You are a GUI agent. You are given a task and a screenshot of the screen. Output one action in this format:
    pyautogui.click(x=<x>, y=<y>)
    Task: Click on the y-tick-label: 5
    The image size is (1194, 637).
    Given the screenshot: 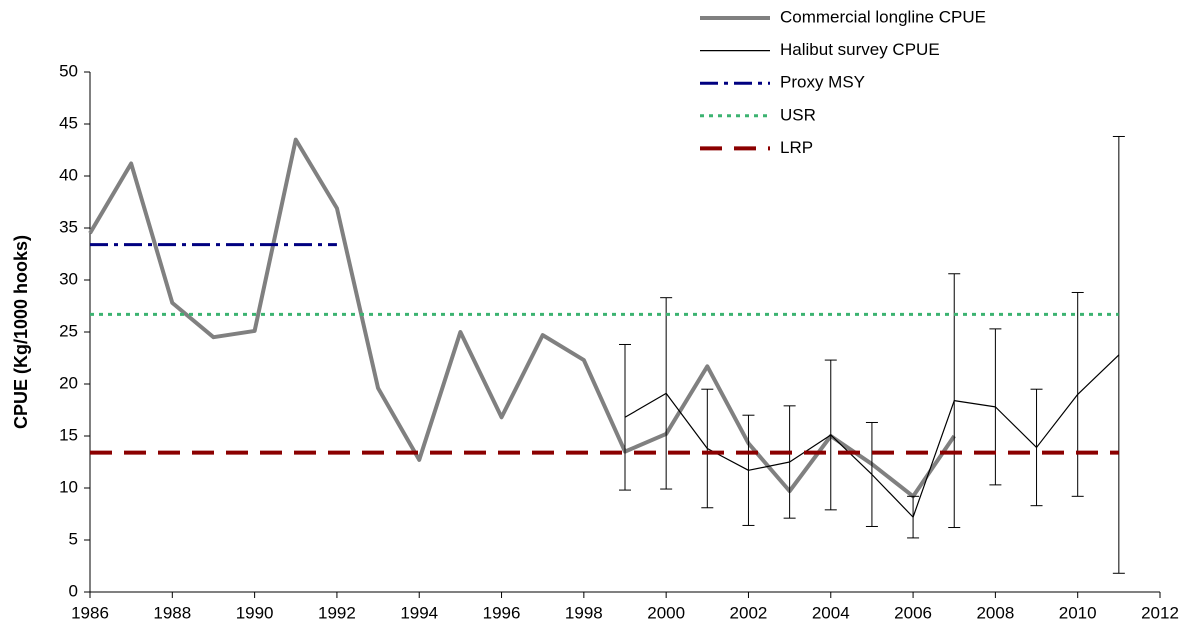 What is the action you would take?
    pyautogui.click(x=73, y=538)
    